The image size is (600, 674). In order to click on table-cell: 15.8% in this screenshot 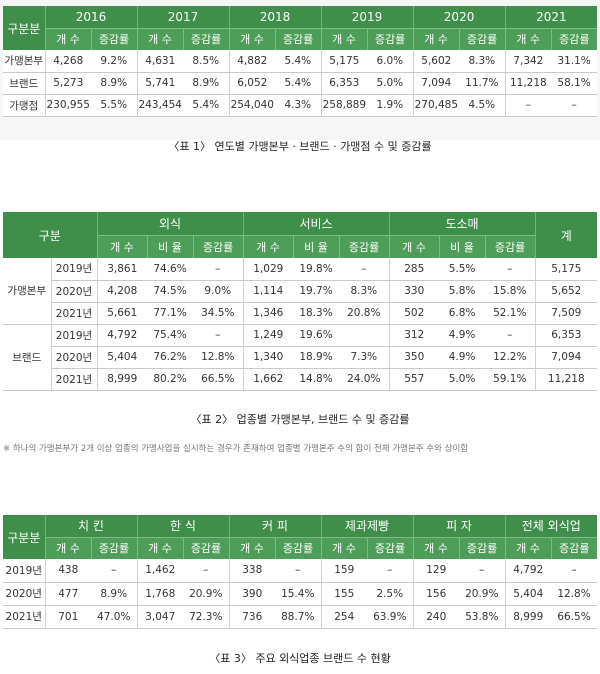, I will do `click(510, 291)`.